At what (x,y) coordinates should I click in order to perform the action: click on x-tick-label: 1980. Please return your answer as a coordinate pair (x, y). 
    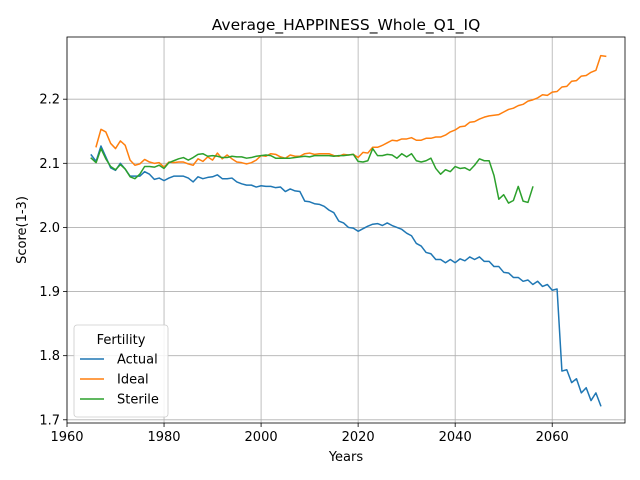
    Looking at the image, I should click on (163, 437).